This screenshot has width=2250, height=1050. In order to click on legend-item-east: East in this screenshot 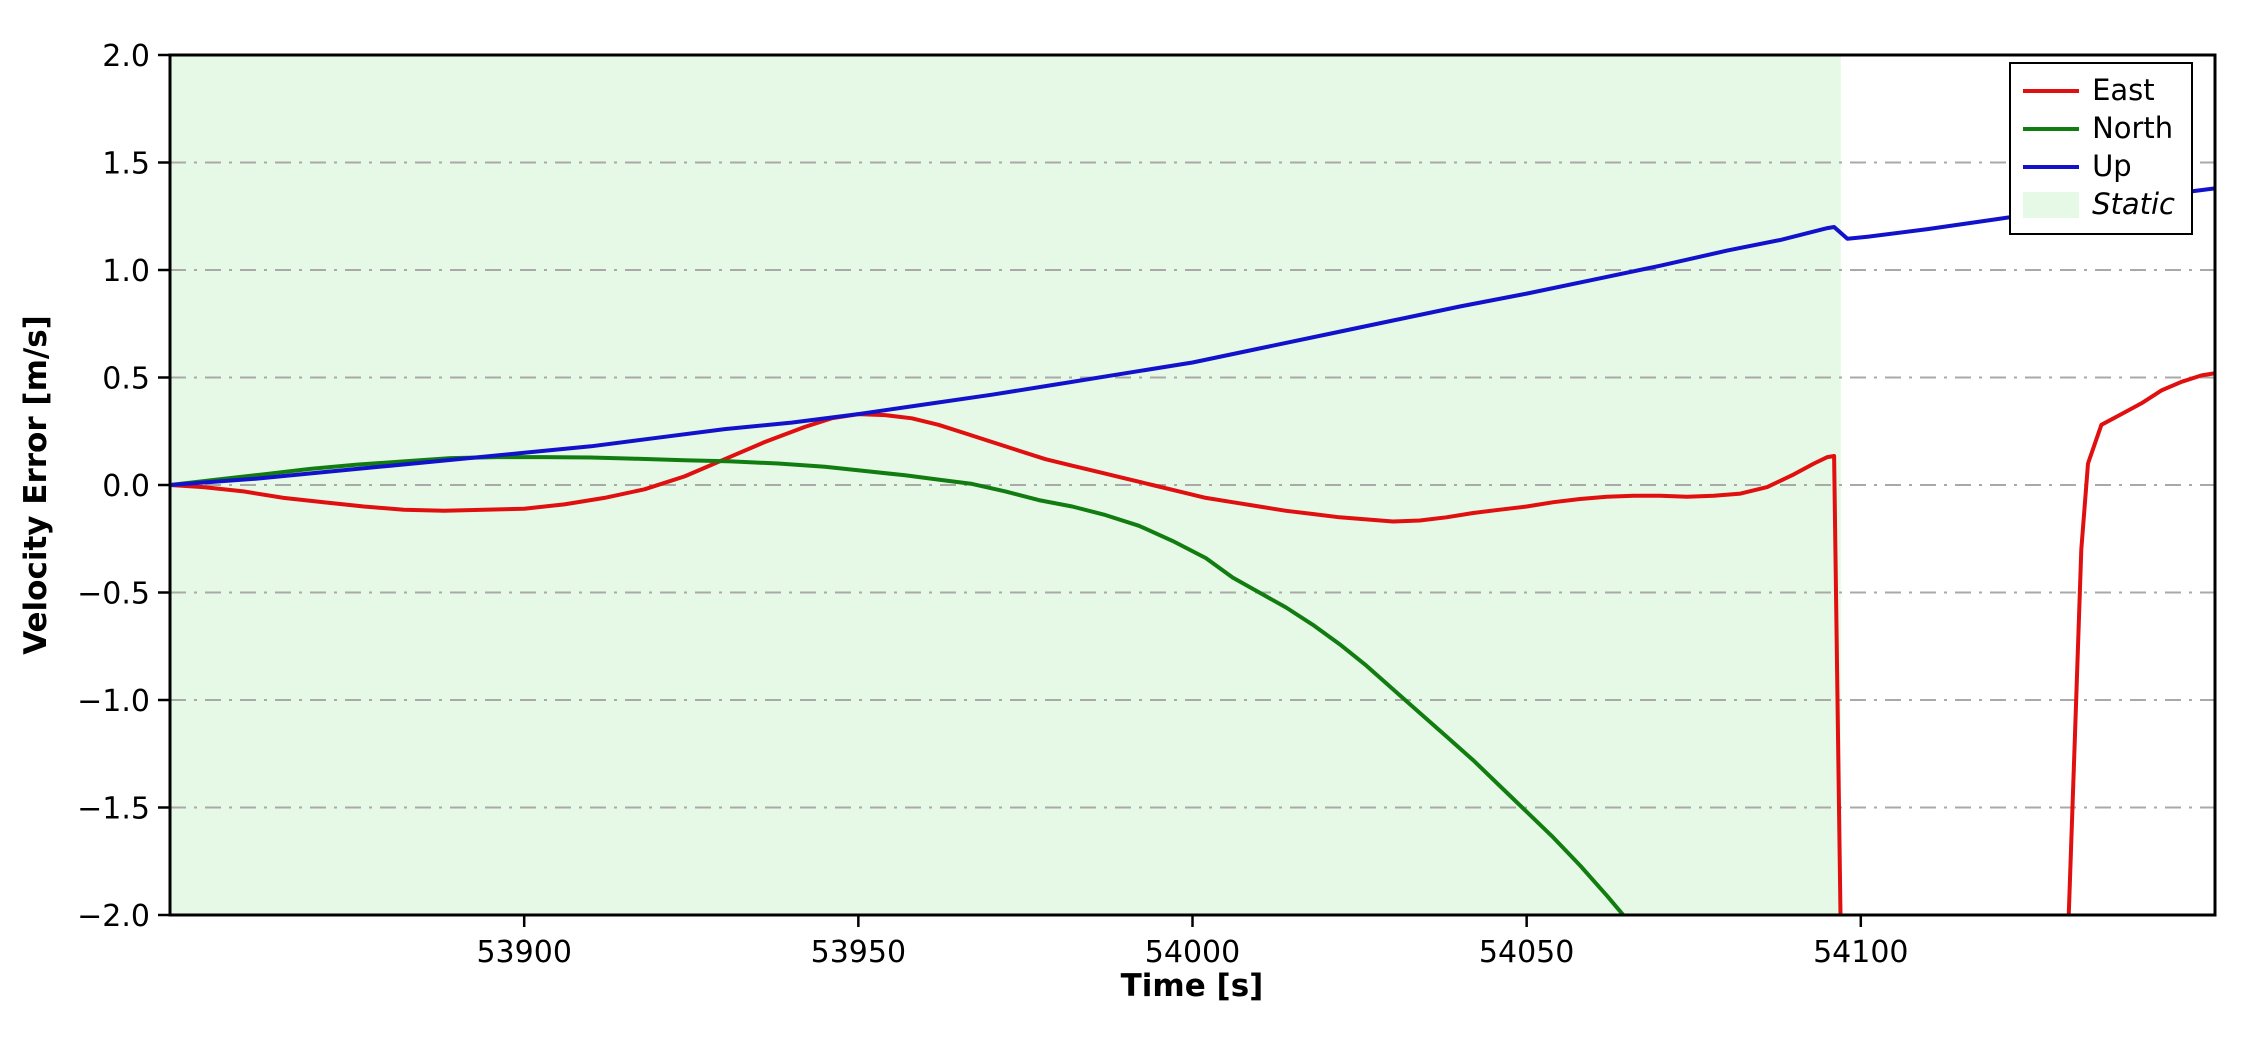, I will do `click(2099, 90)`.